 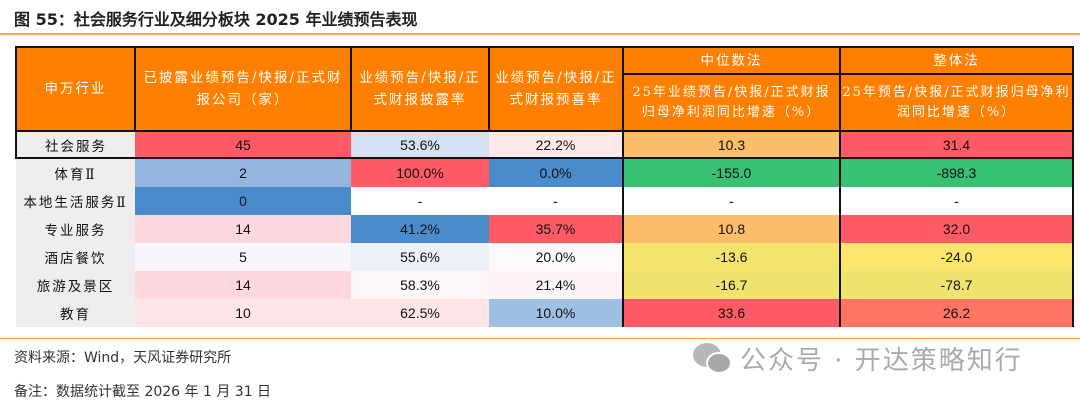 What do you see at coordinates (216, 19) in the screenshot?
I see `figure-title: 图 55：社会服务行业及细分板块 2025 年业绩预告表现` at bounding box center [216, 19].